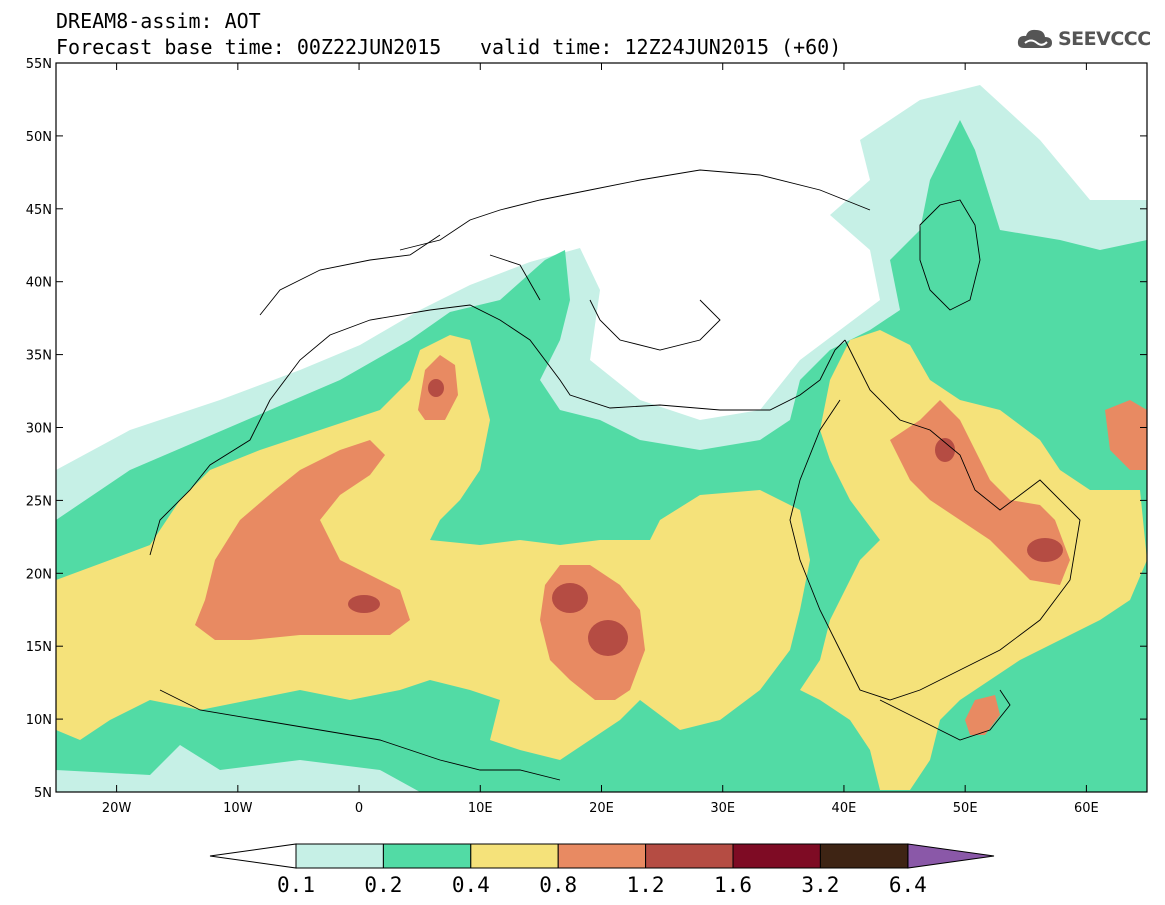 This screenshot has height=905, width=1165. Describe the element at coordinates (558, 885) in the screenshot. I see `colorbar-label: 0.8` at that location.